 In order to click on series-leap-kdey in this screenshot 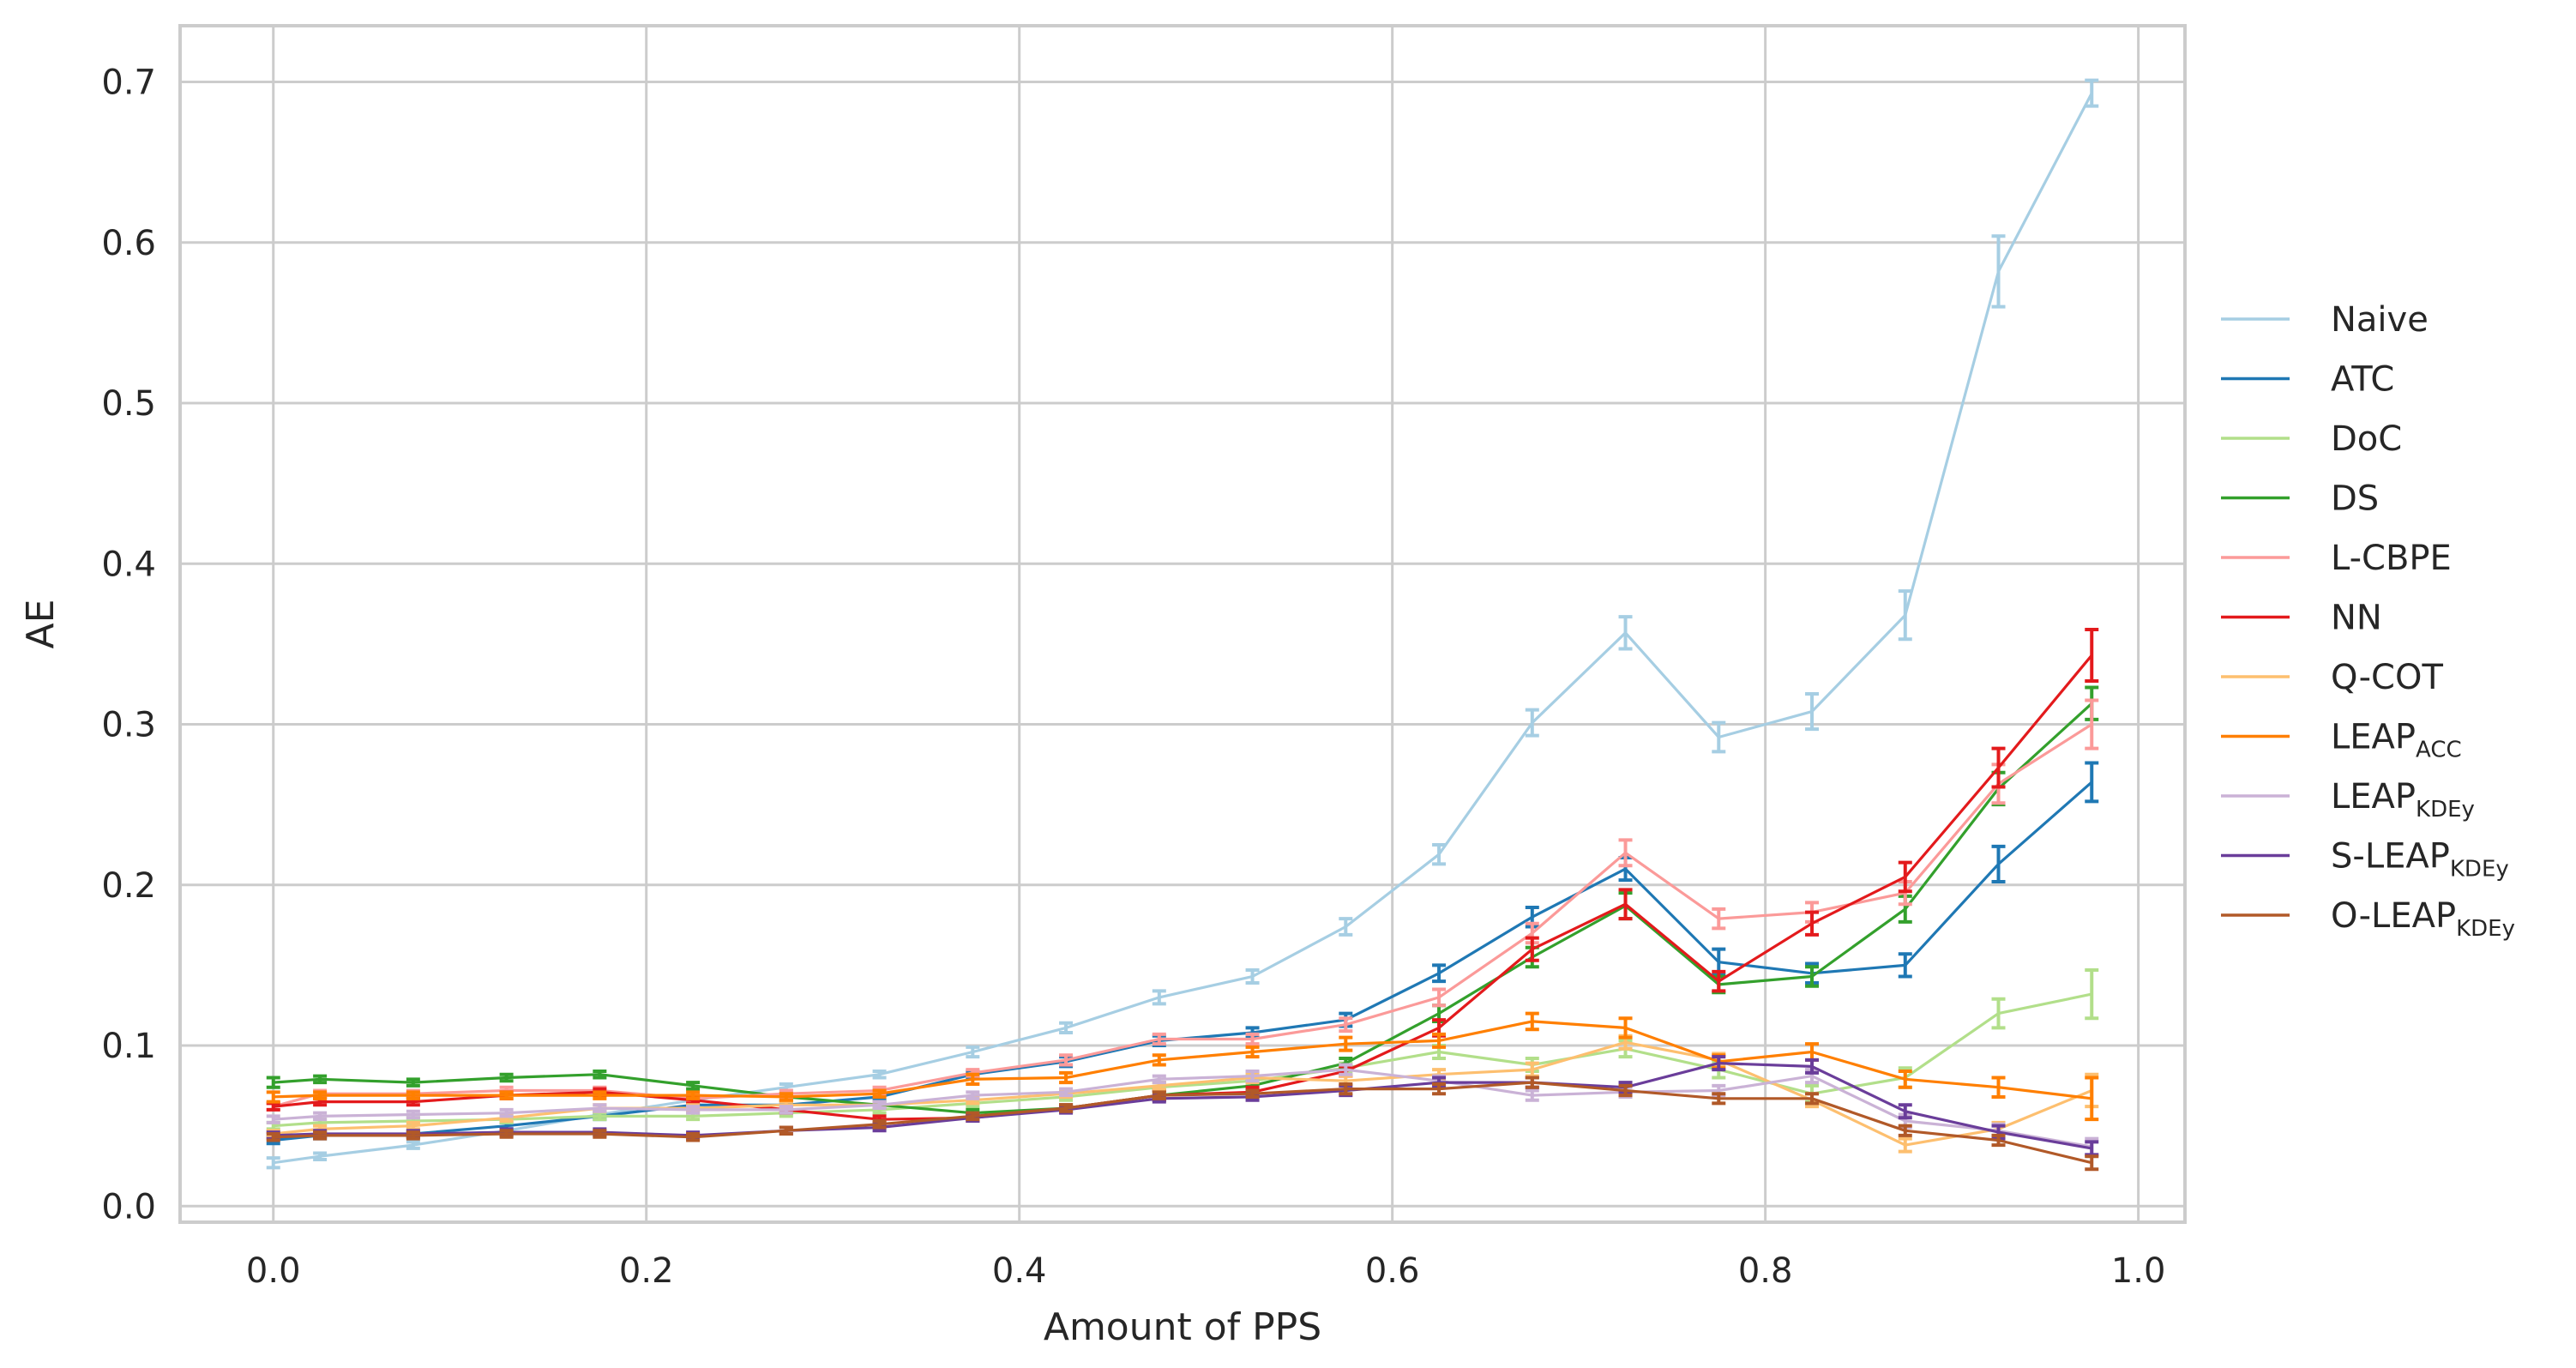, I will do `click(1182, 1110)`.